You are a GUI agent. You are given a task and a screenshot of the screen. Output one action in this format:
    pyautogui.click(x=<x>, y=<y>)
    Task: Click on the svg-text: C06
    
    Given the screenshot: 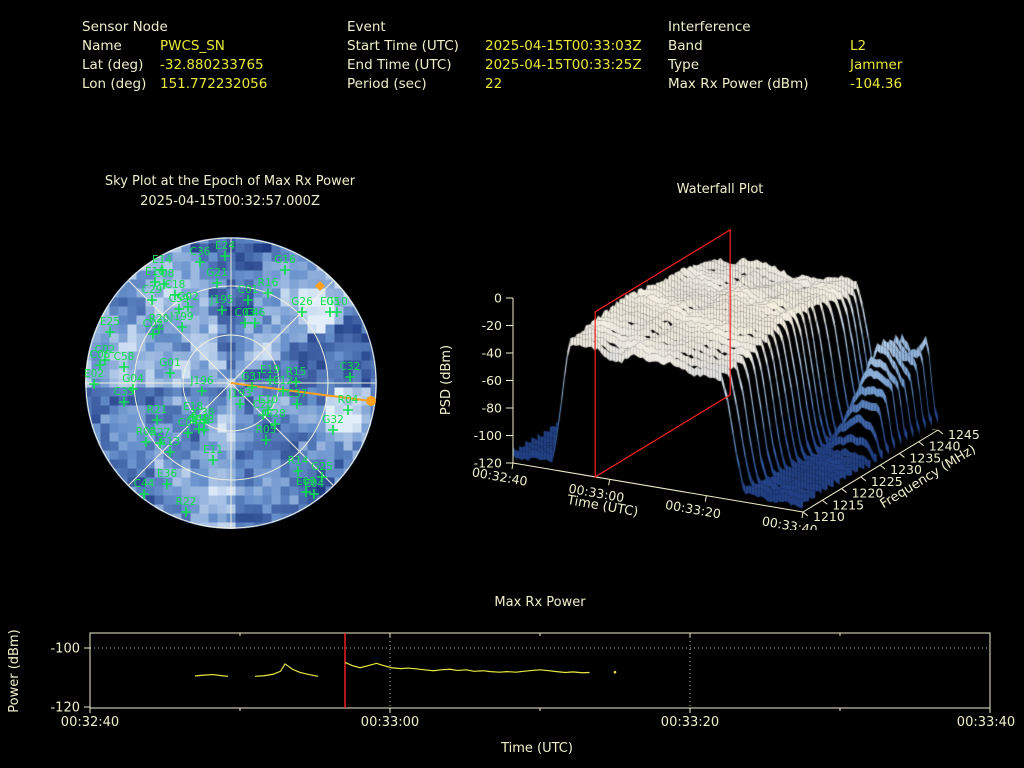 What is the action you would take?
    pyautogui.click(x=100, y=355)
    